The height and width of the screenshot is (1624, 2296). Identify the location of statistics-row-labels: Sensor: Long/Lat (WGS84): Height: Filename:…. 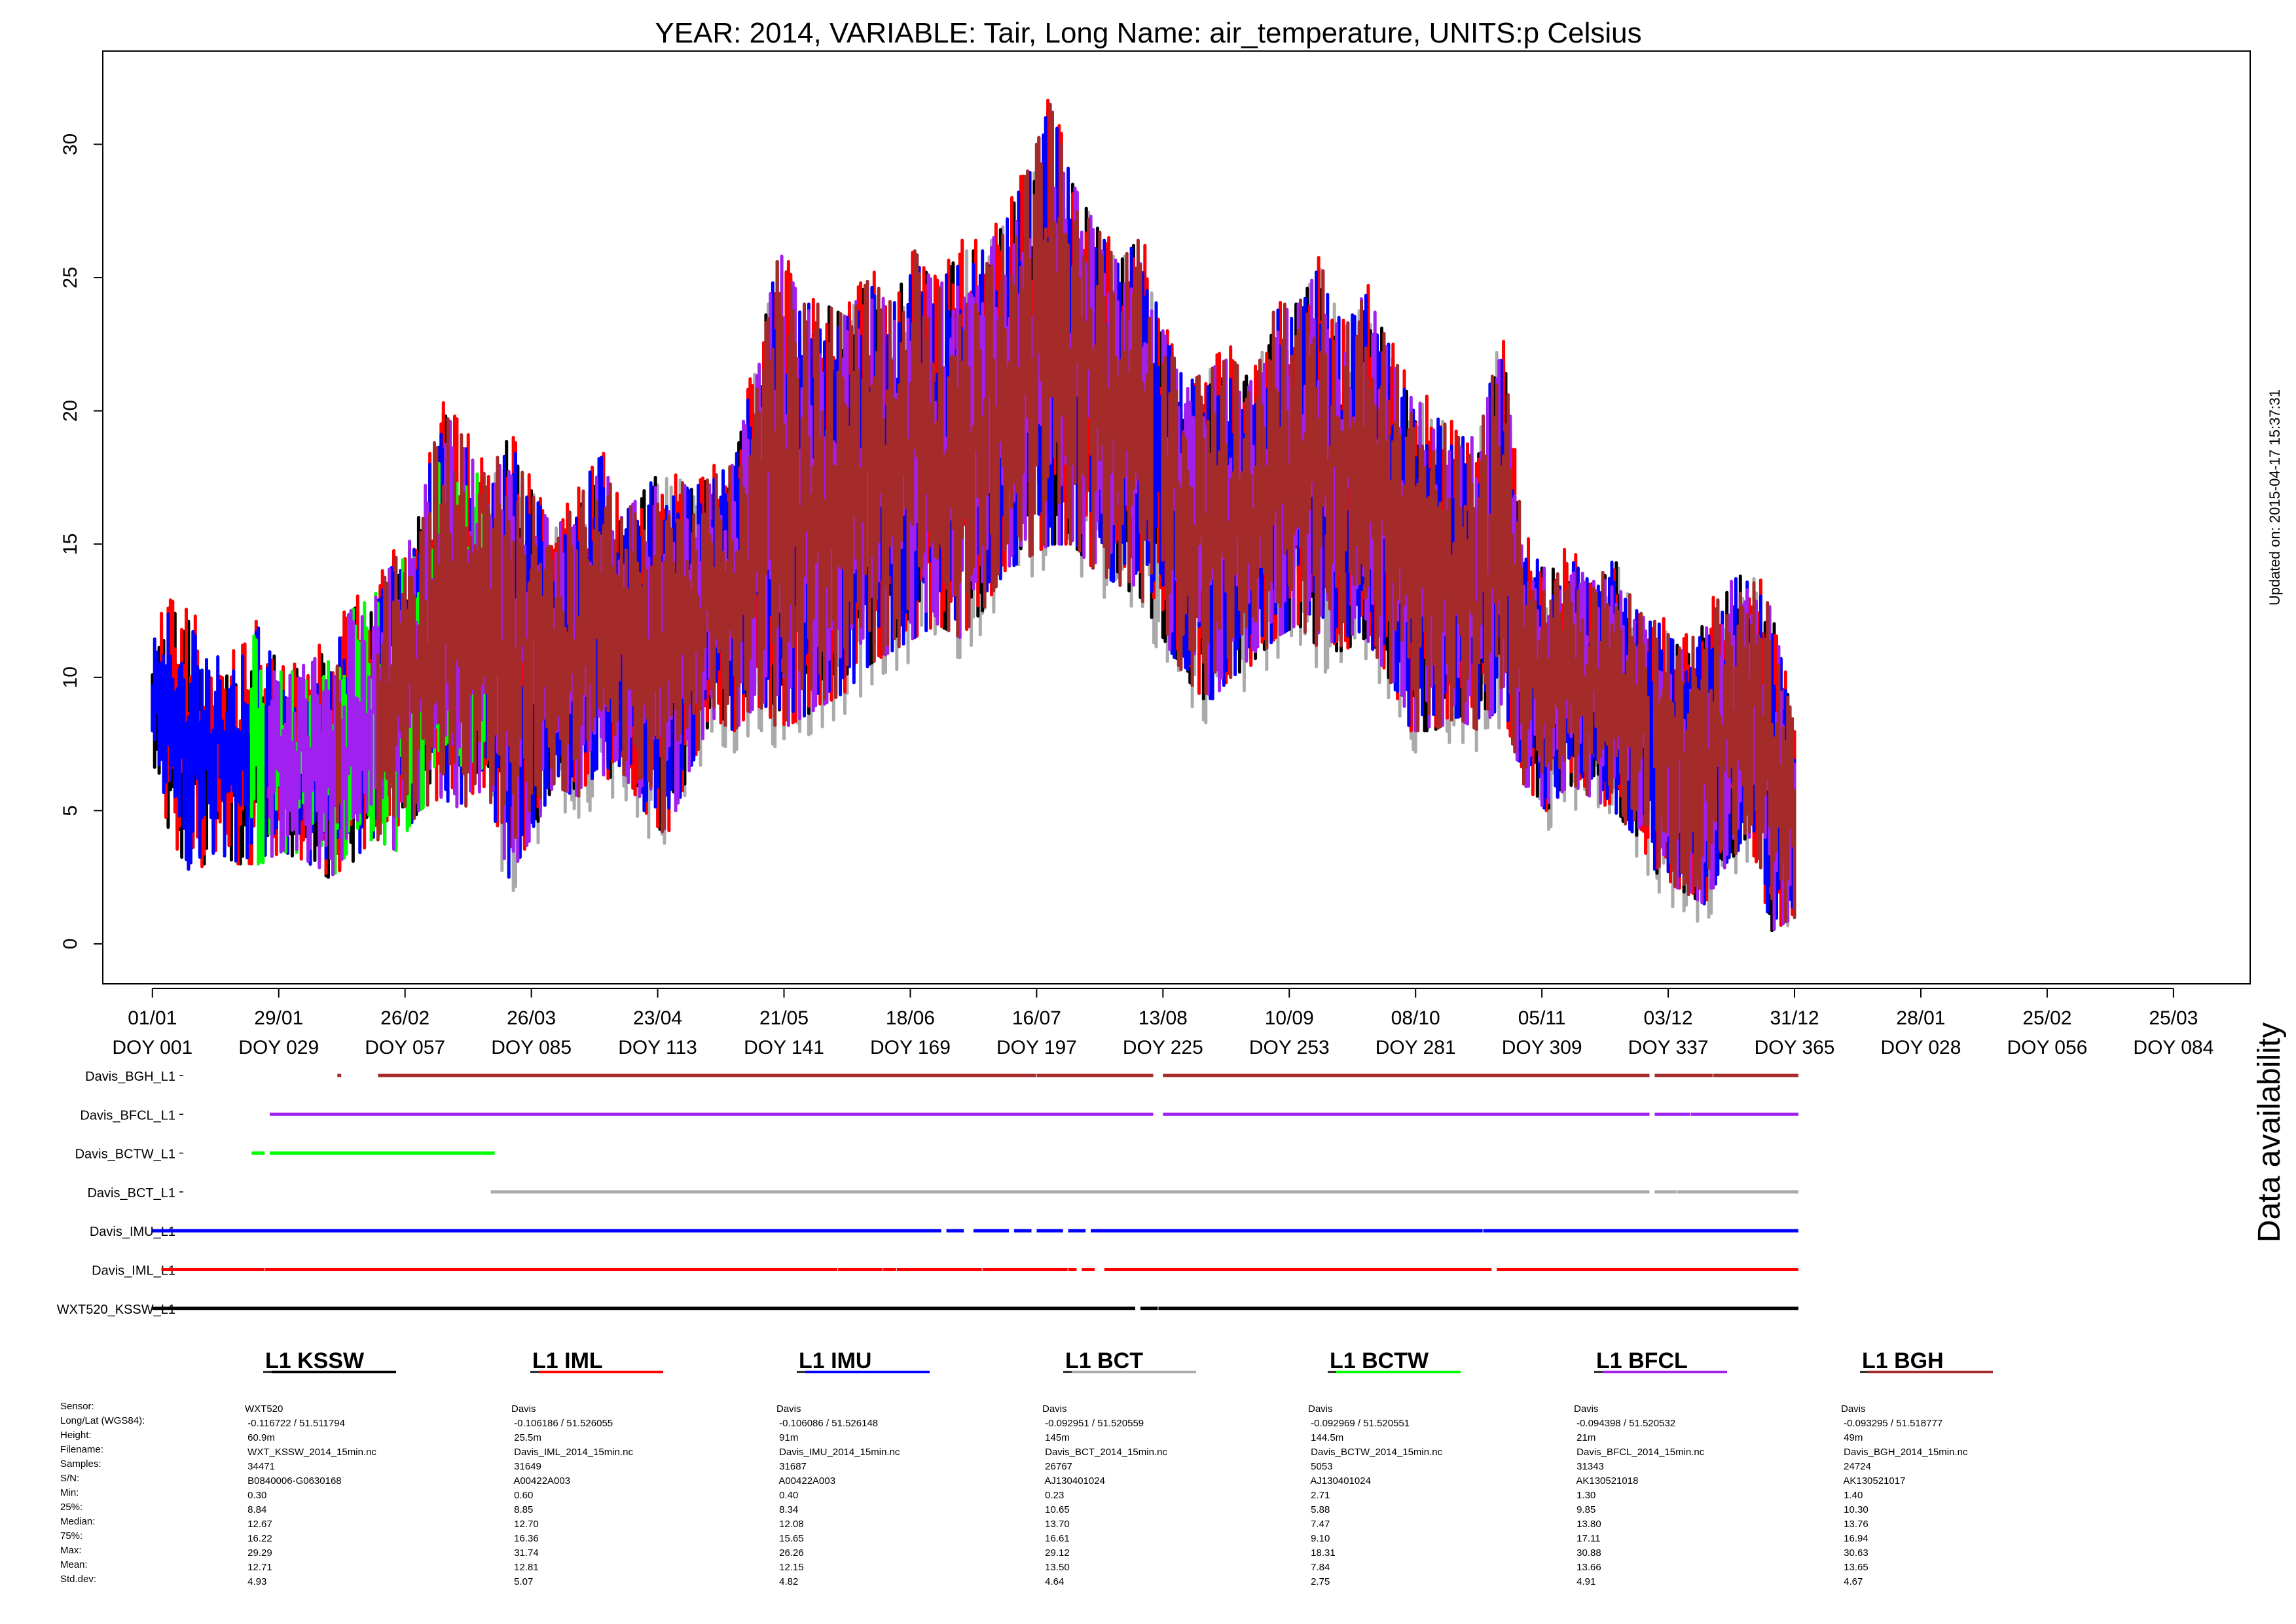
(102, 1493).